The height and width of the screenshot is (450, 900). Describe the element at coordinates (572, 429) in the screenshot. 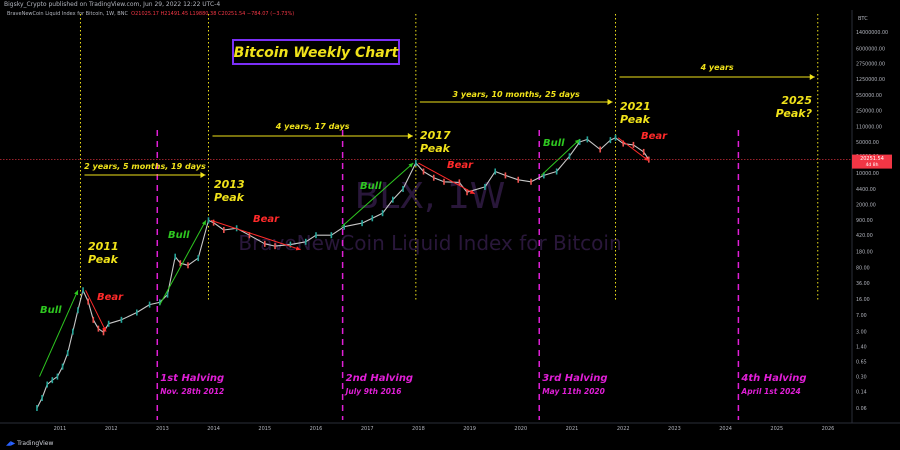

I see `x-tick-label: 2021` at that location.